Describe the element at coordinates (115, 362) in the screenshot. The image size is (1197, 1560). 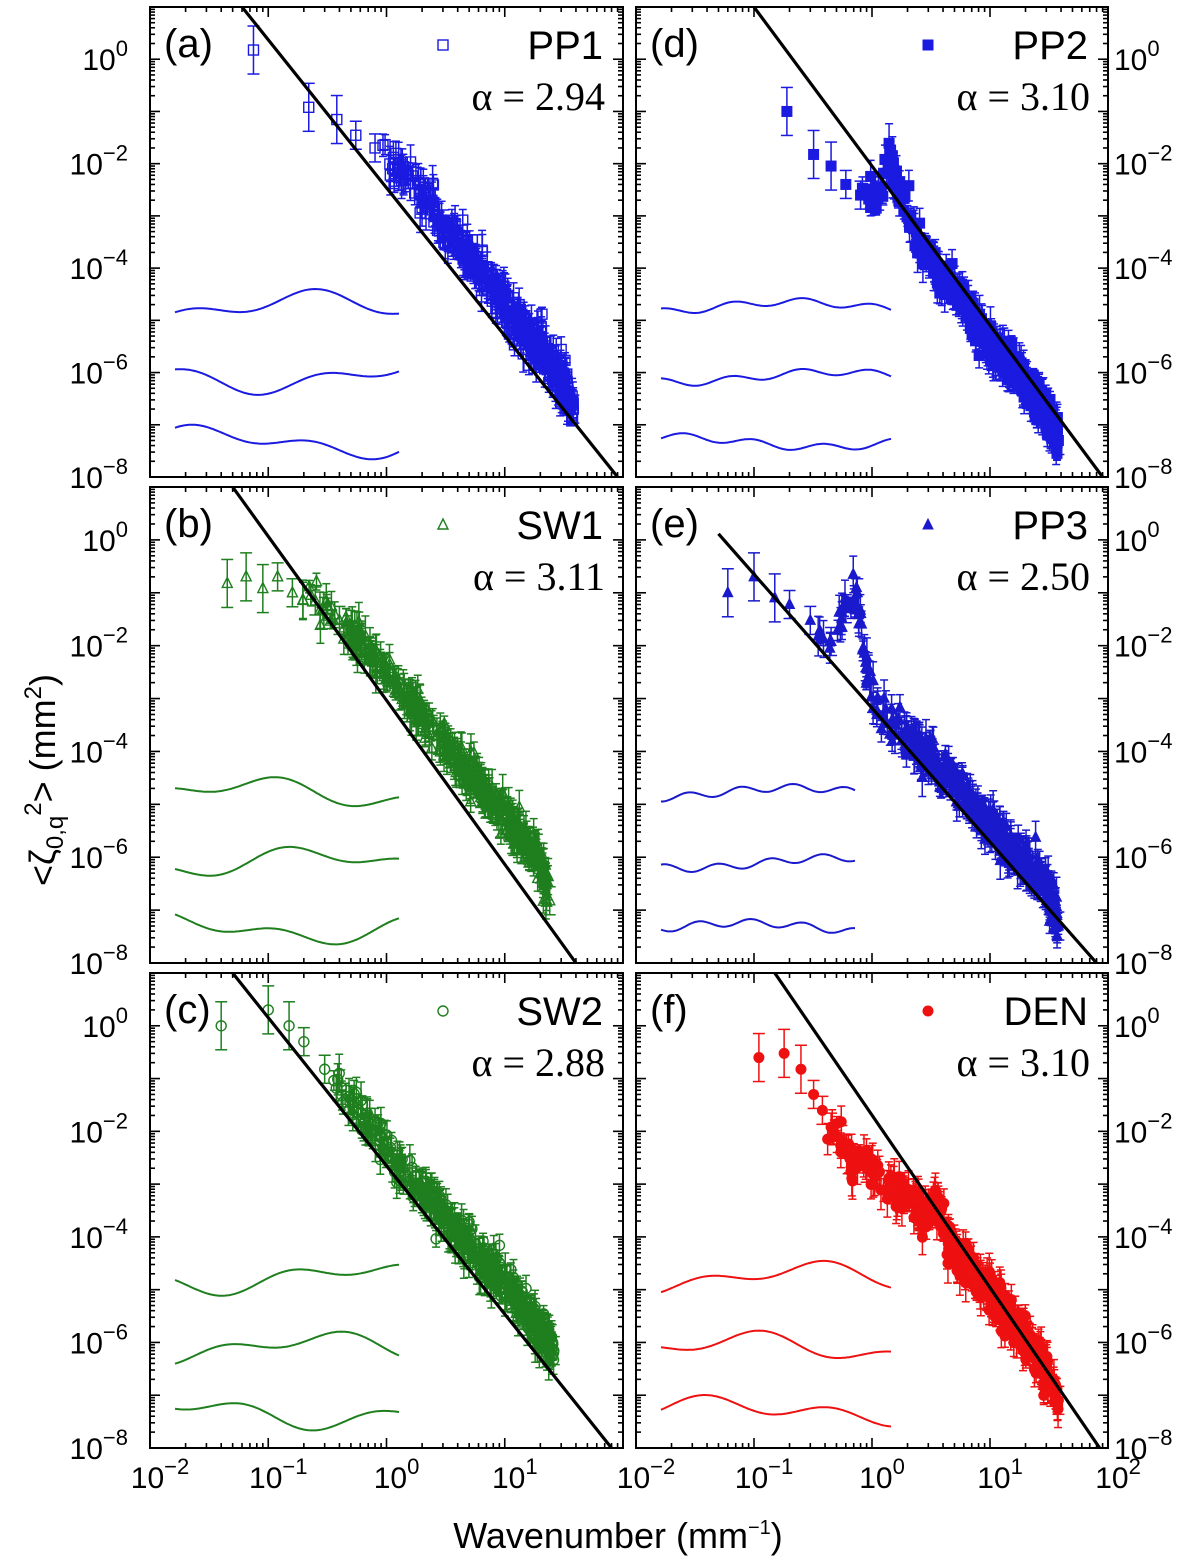
I see `y-tick-exponent: −6` at that location.